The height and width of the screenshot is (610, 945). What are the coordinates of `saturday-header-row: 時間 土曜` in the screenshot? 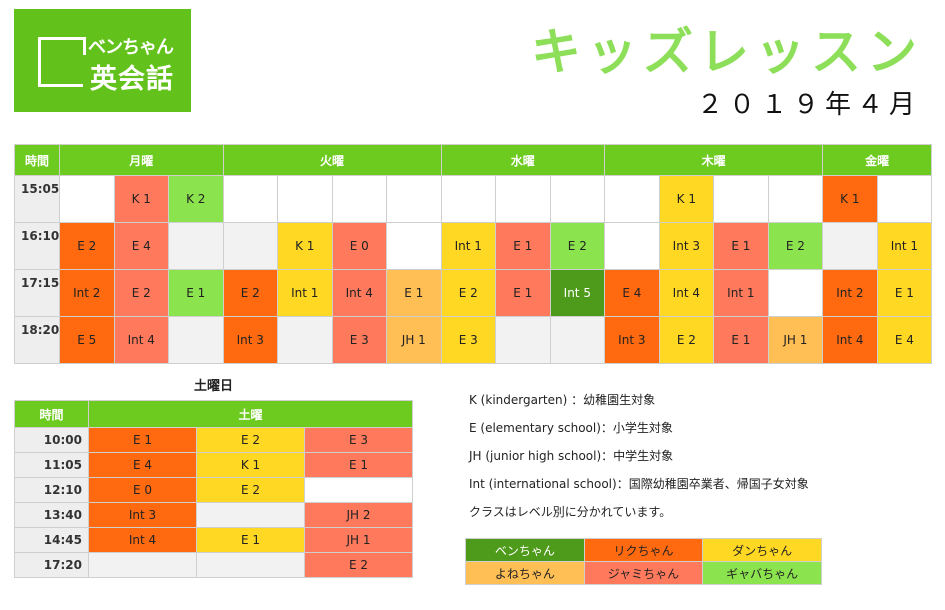 It's located at (214, 414).